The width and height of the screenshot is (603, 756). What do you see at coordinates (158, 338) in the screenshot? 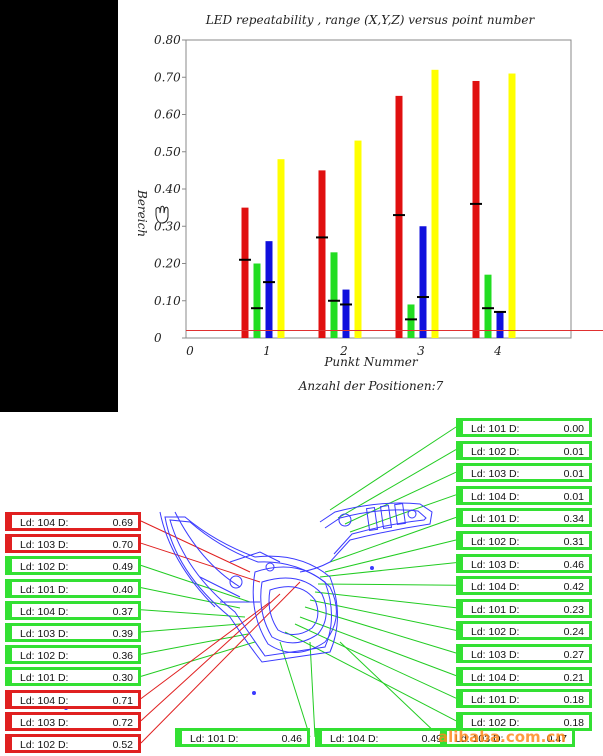
I see `y-tick-label: 0` at bounding box center [158, 338].